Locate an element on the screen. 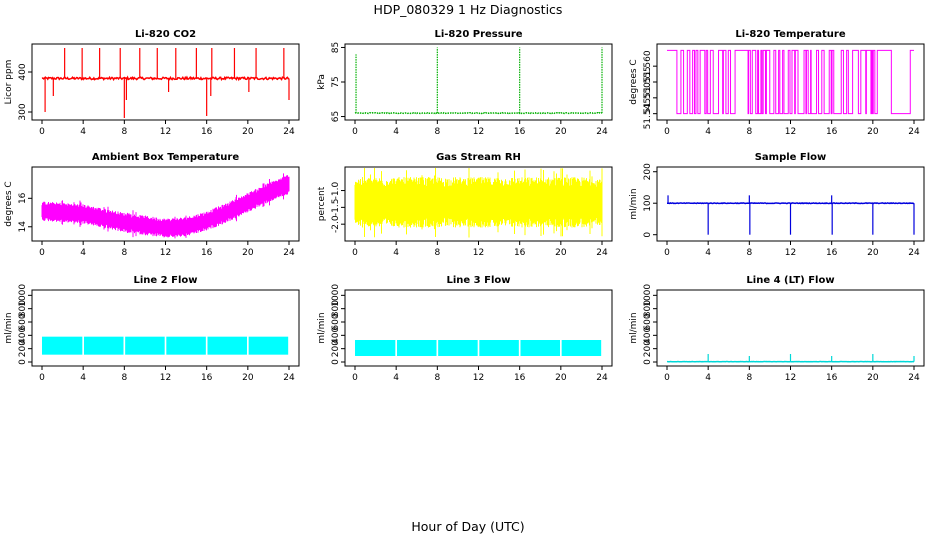  y-axis-label: degrees C is located at coordinates (9, 203).